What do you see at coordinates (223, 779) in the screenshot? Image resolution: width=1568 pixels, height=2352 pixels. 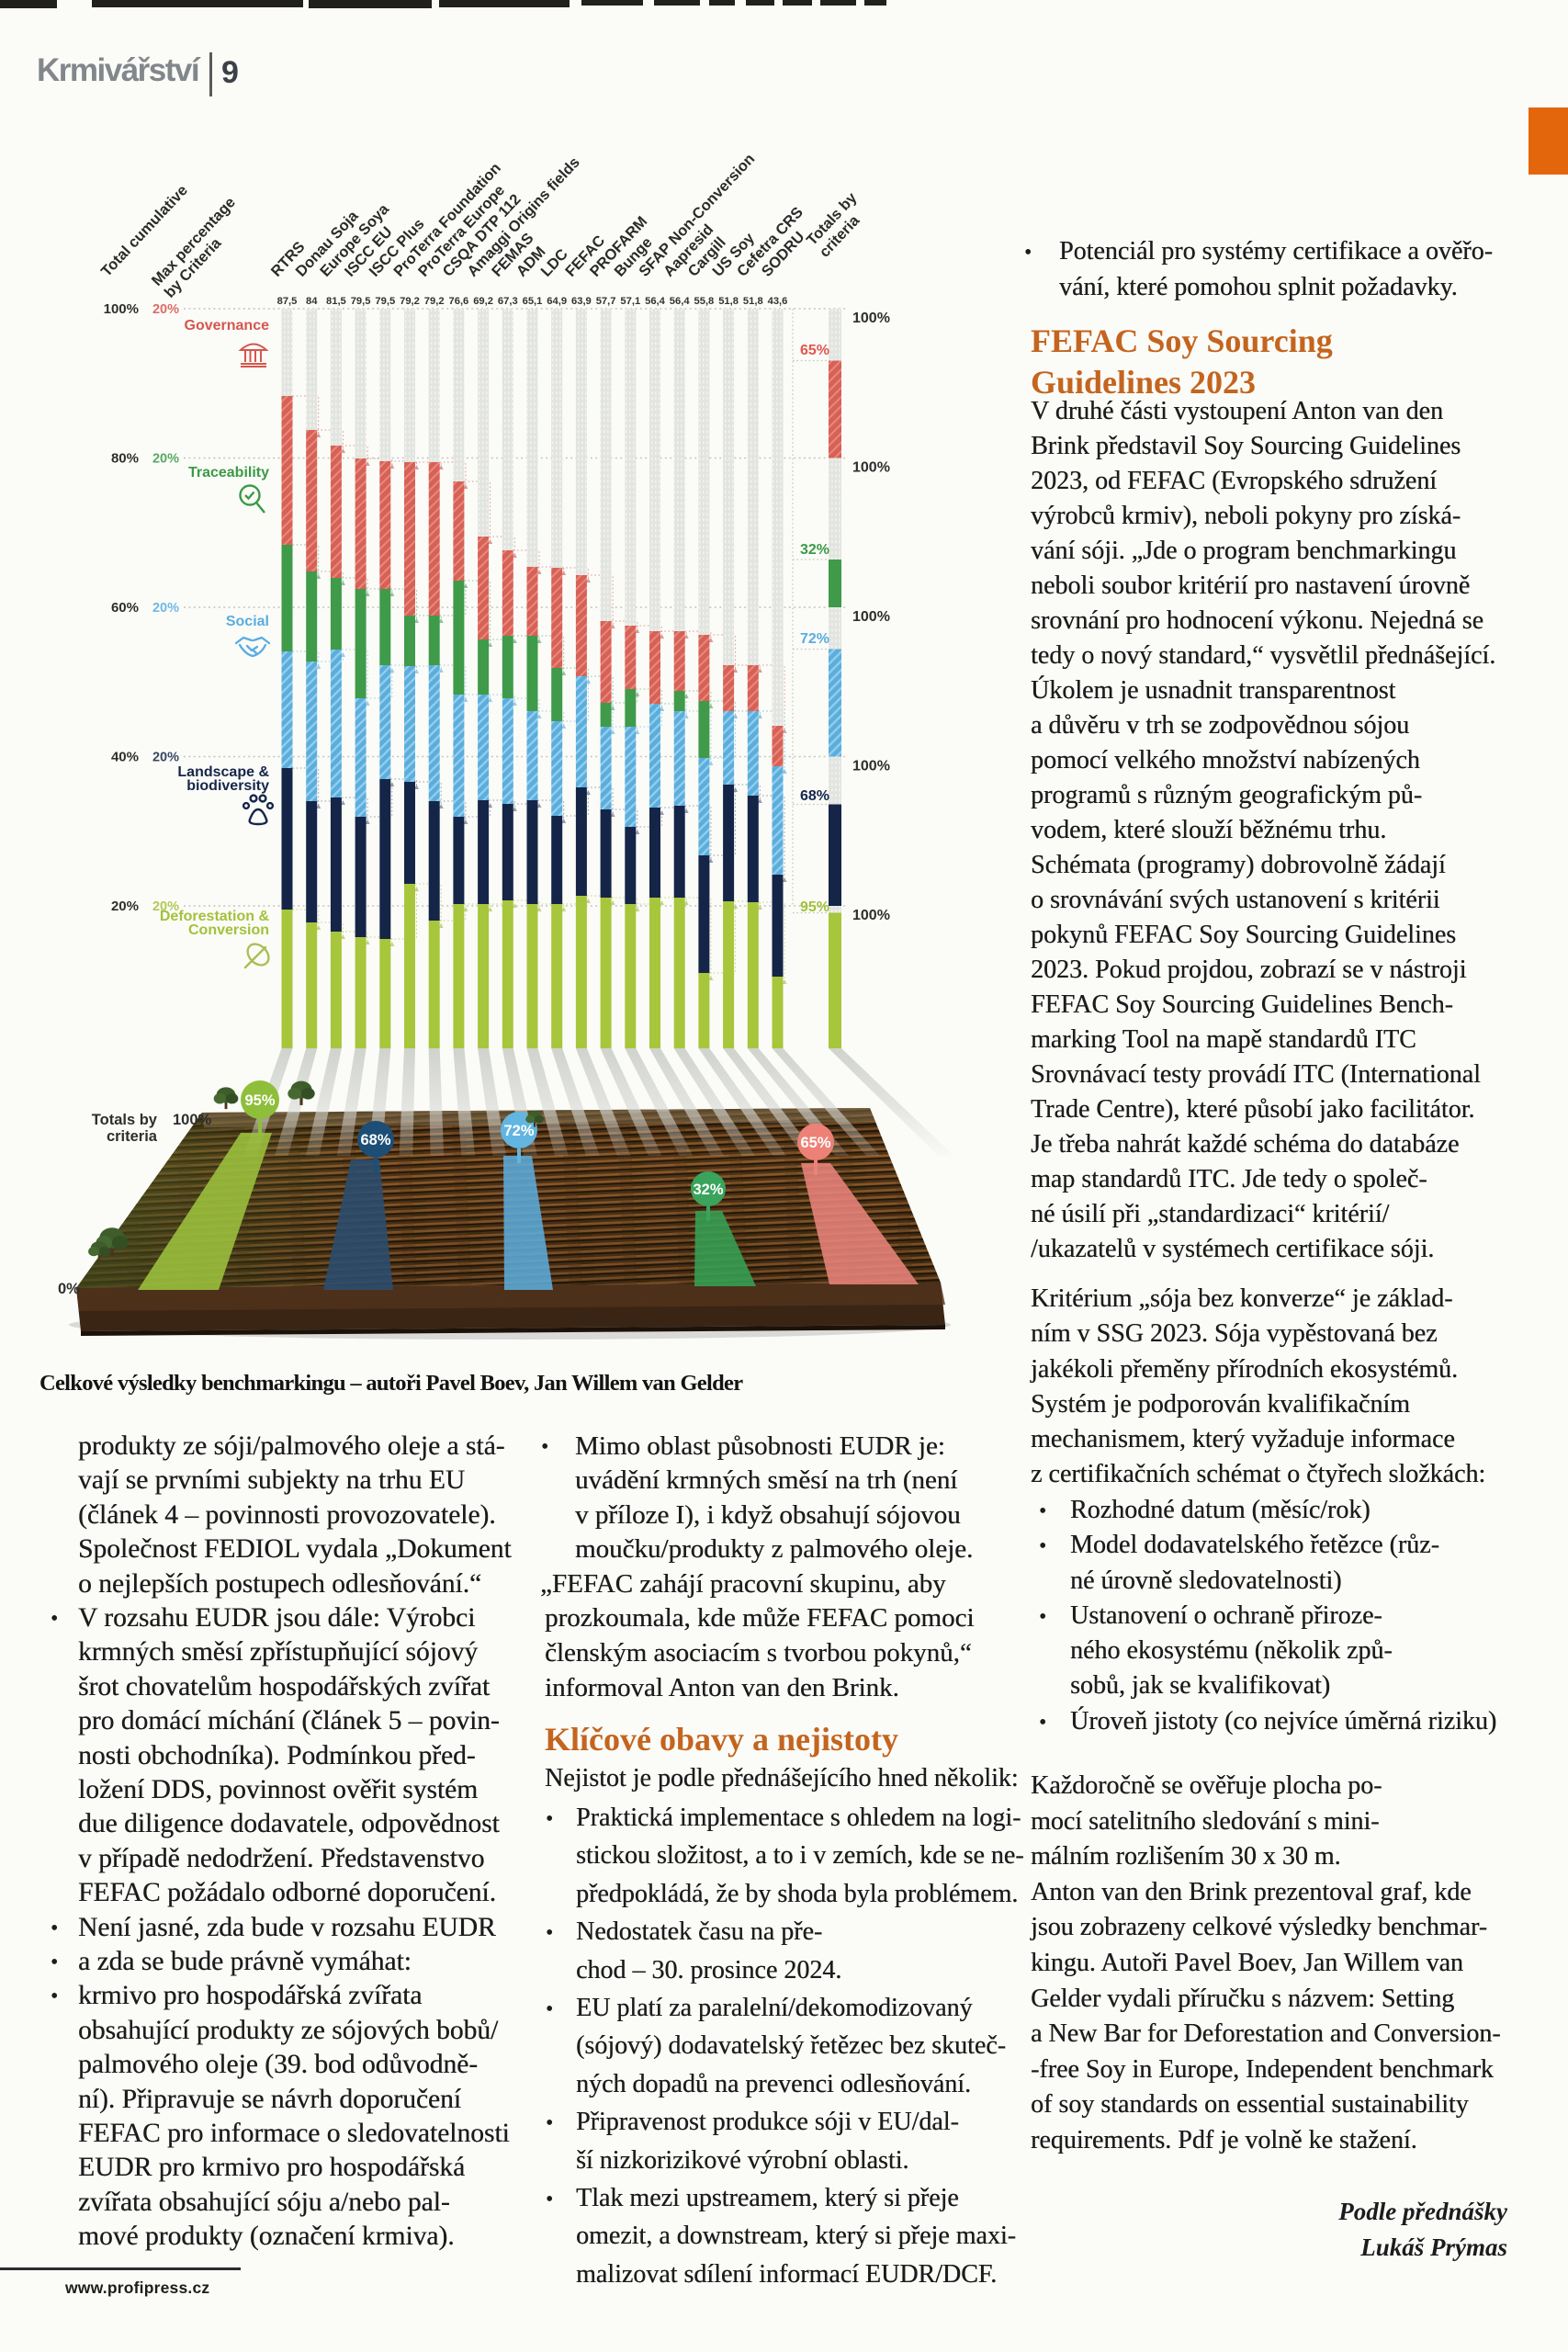 I see `svg-text:Landscape &biodiversity: Landscape & biodiversity` at bounding box center [223, 779].